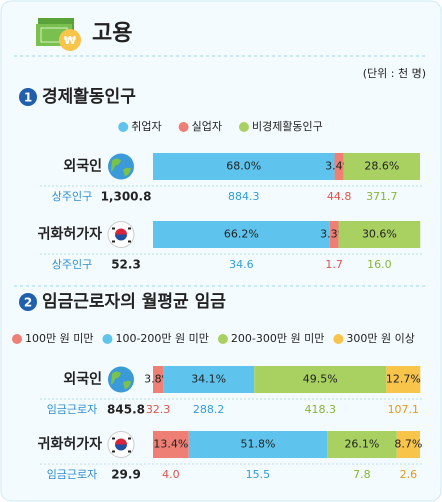 This screenshot has width=442, height=502. Describe the element at coordinates (207, 126) in the screenshot. I see `legend-label: 실업자` at that location.